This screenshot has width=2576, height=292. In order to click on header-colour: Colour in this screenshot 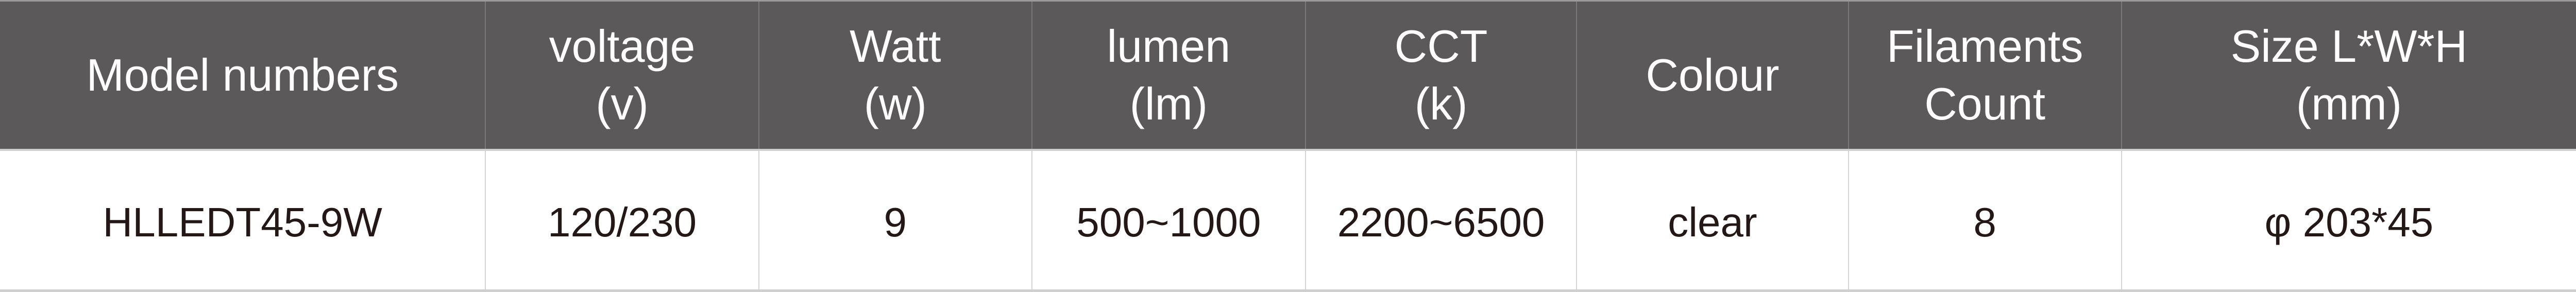, I will do `click(1713, 75)`.